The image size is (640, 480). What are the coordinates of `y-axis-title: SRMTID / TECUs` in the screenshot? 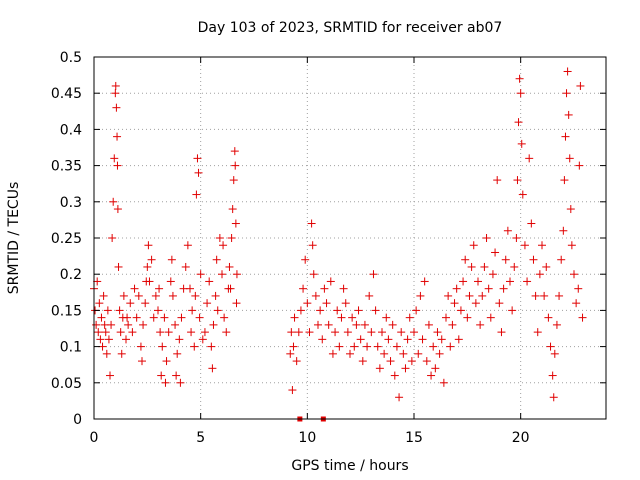 It's located at (14, 238).